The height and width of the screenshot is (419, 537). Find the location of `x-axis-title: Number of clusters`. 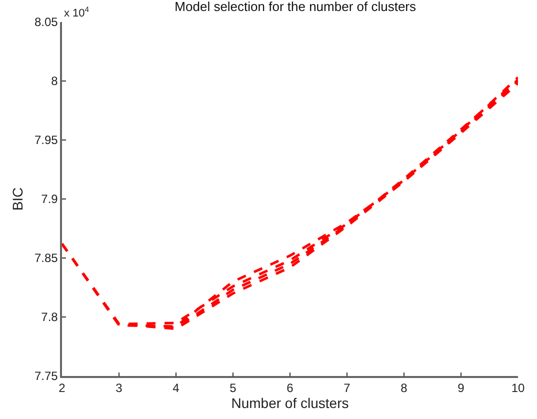

x-axis-title: Number of clusters is located at coordinates (290, 403).